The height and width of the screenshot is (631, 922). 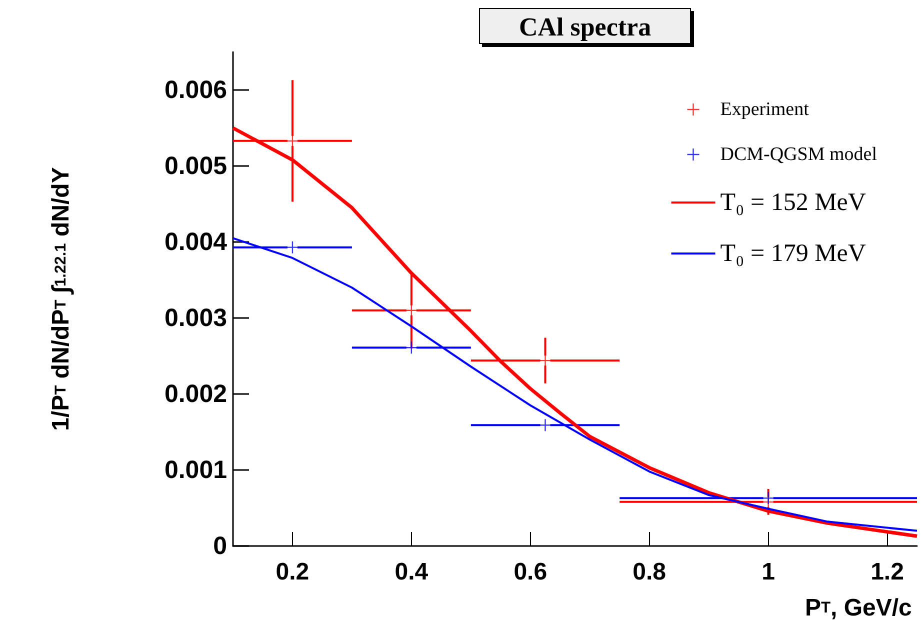 What do you see at coordinates (858, 608) in the screenshot?
I see `x-axis-title: PT, GeV/c` at bounding box center [858, 608].